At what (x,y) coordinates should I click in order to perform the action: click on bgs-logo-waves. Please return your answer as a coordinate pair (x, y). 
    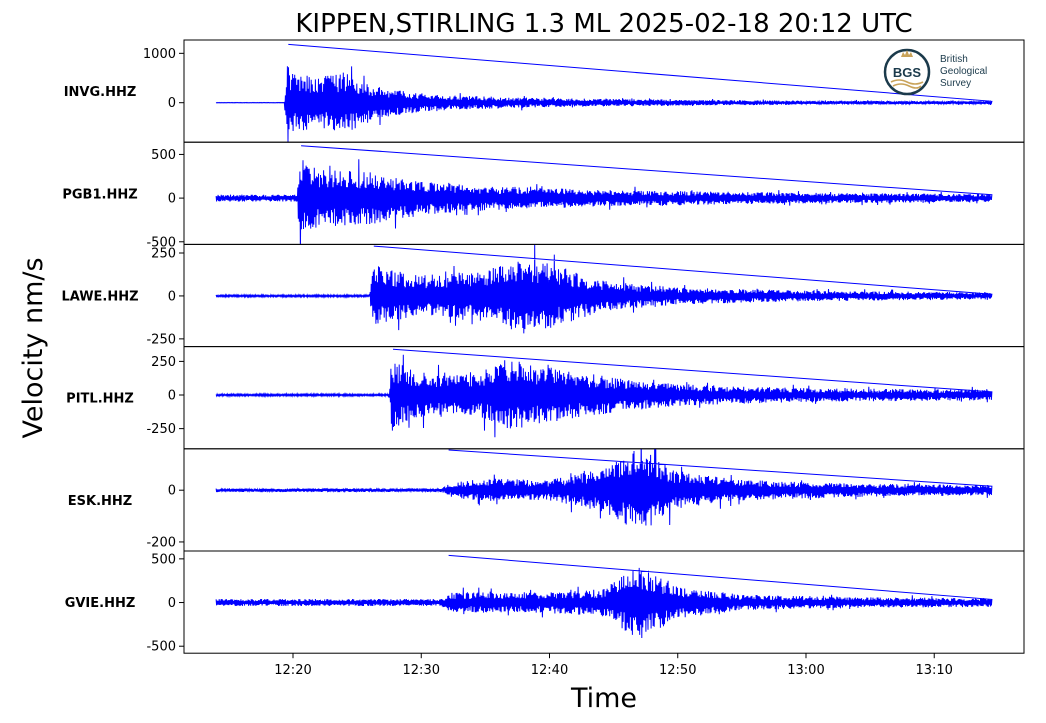
    Looking at the image, I should click on (907, 84).